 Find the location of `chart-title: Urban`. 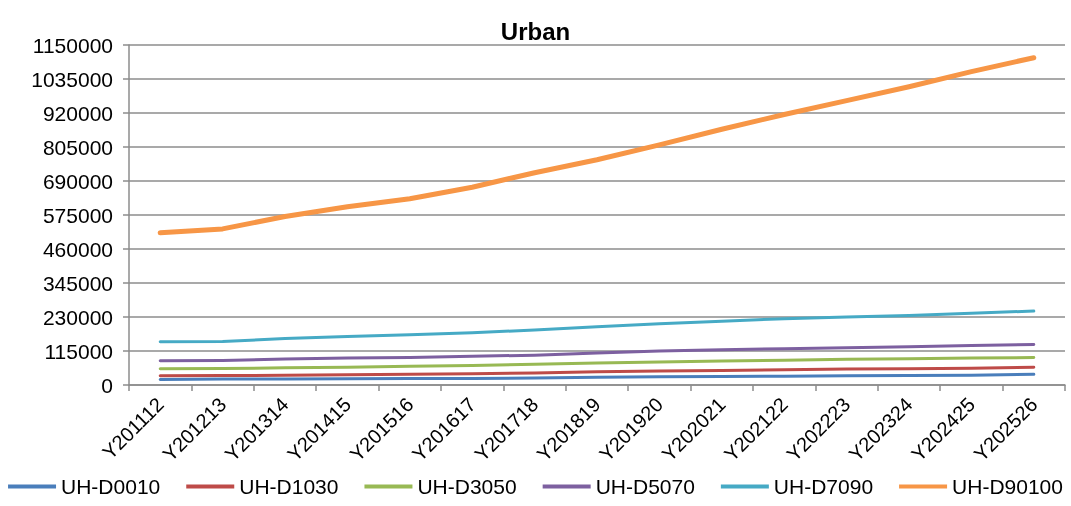

chart-title: Urban is located at coordinates (535, 31).